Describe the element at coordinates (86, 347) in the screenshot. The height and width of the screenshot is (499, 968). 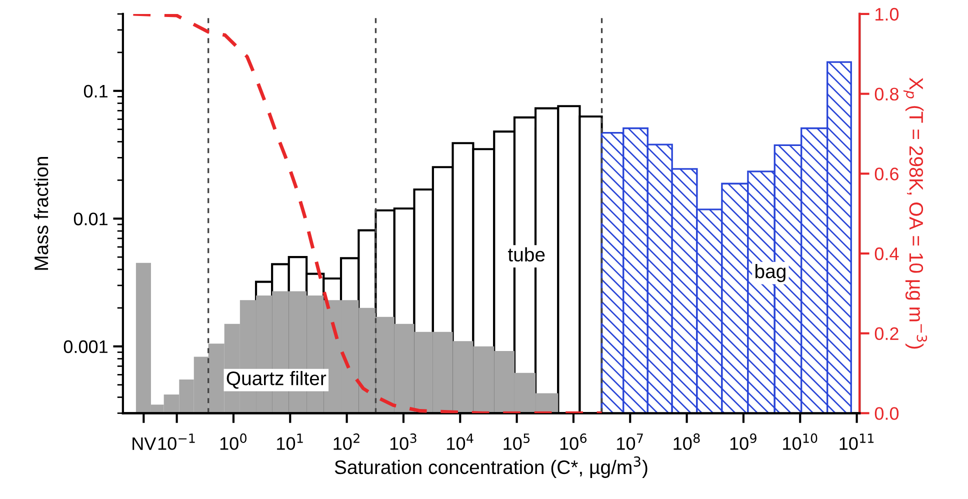
I see `y-tick-label: 0.001` at that location.